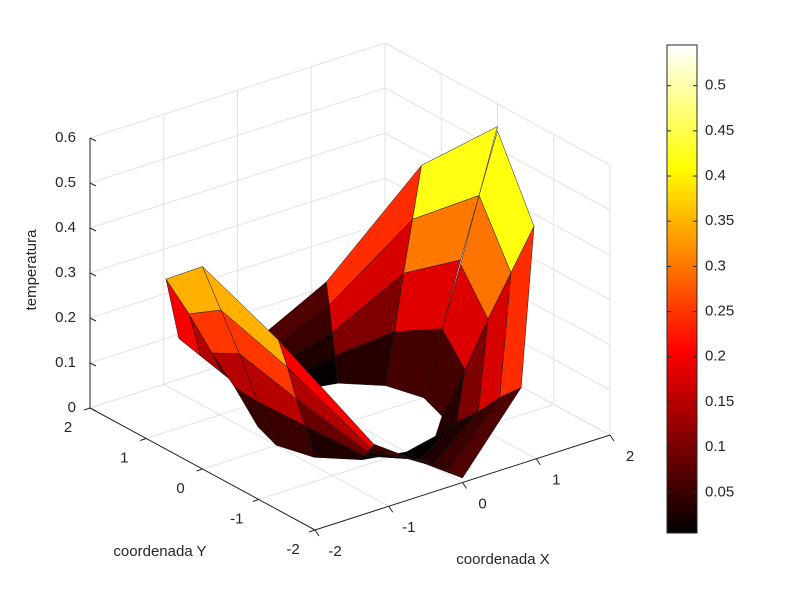  Describe the element at coordinates (159, 551) in the screenshot. I see `y-axis-label: coordenada Y` at that location.